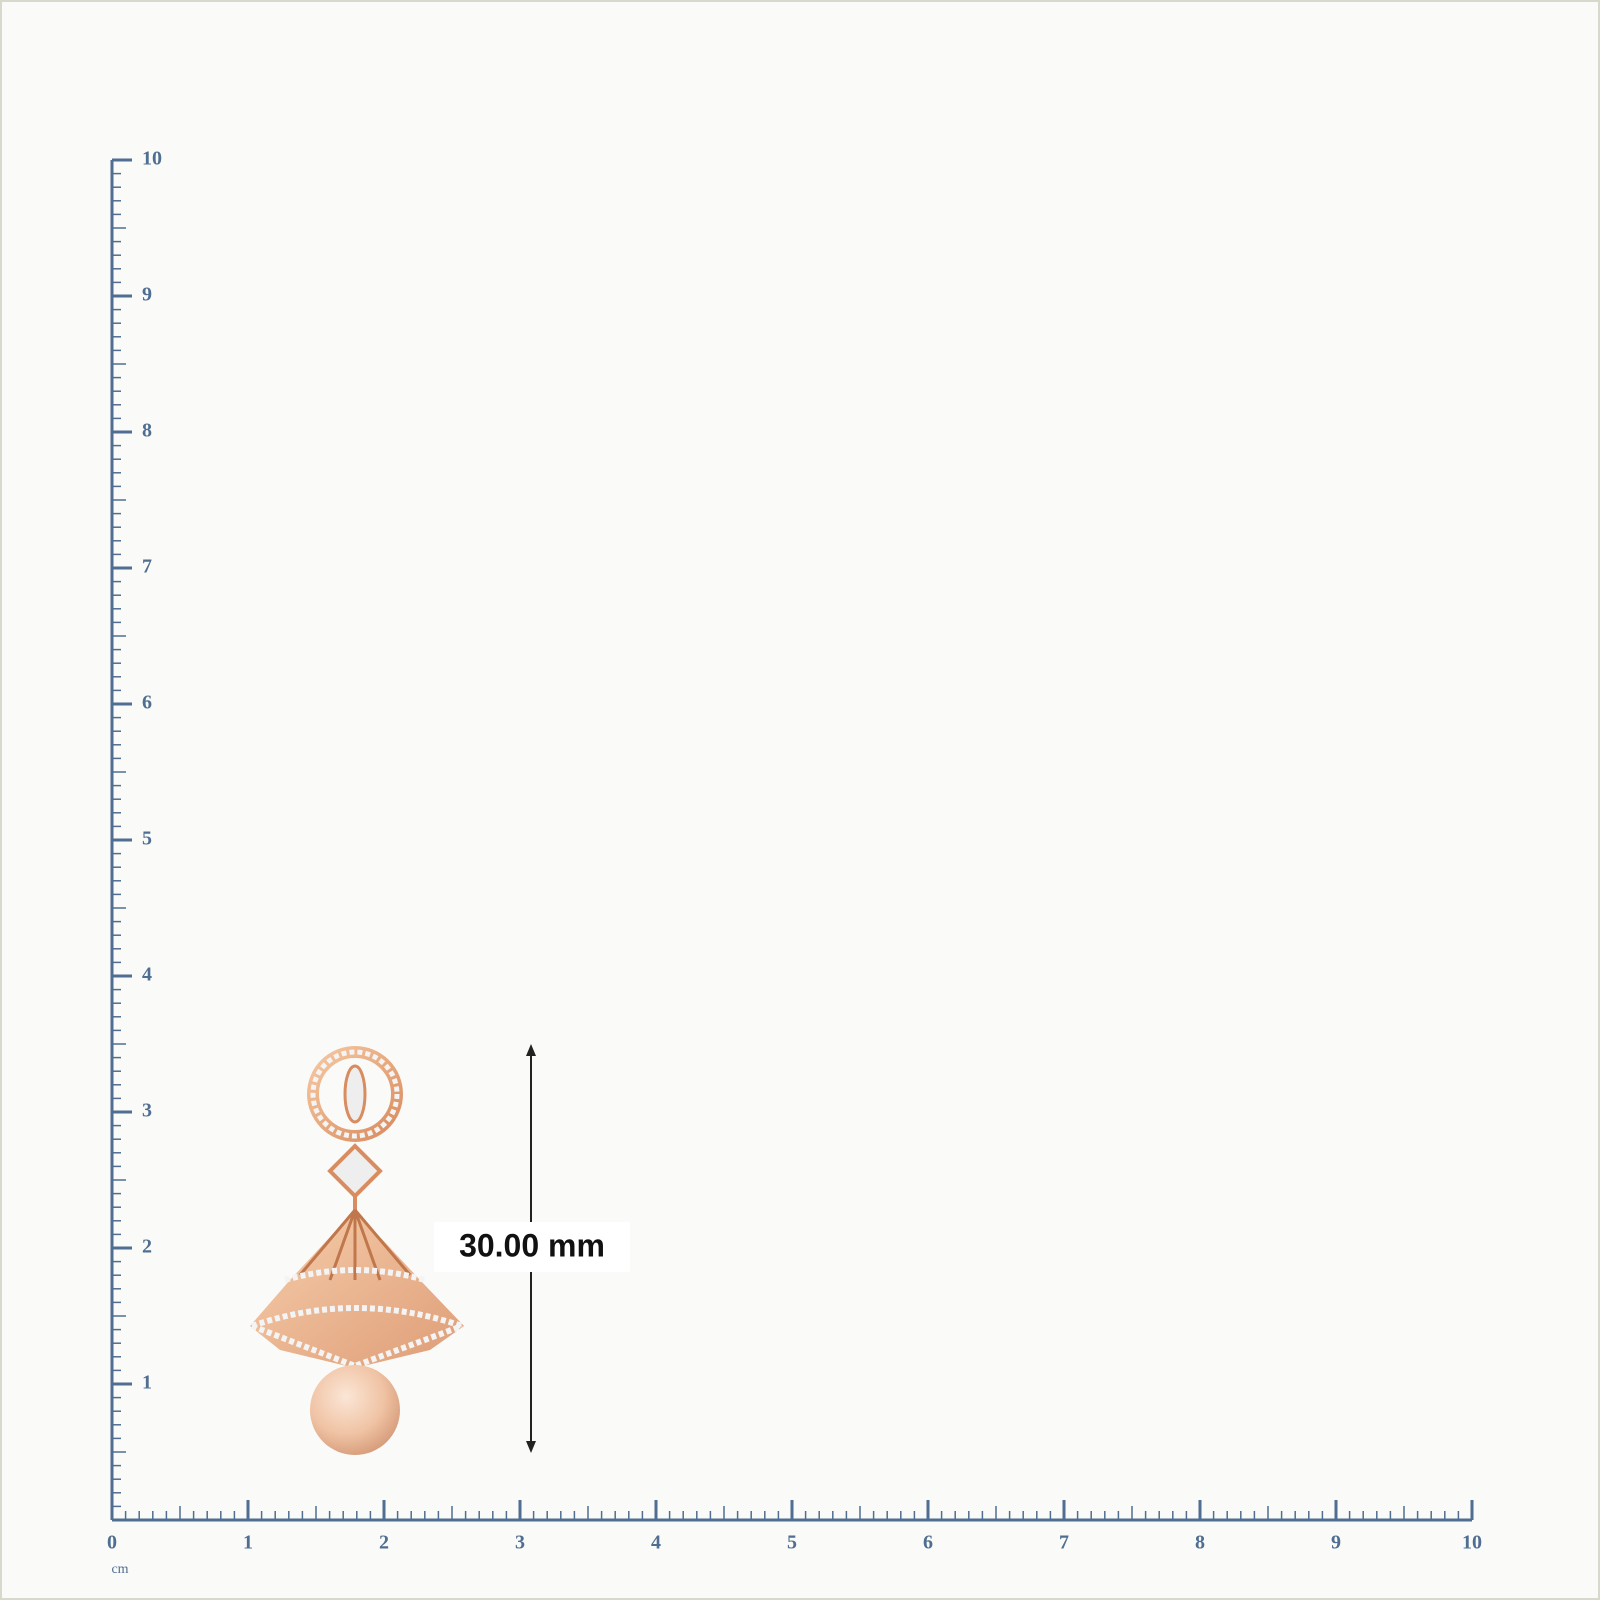 The width and height of the screenshot is (1600, 1600). I want to click on y-label: 2, so click(147, 1247).